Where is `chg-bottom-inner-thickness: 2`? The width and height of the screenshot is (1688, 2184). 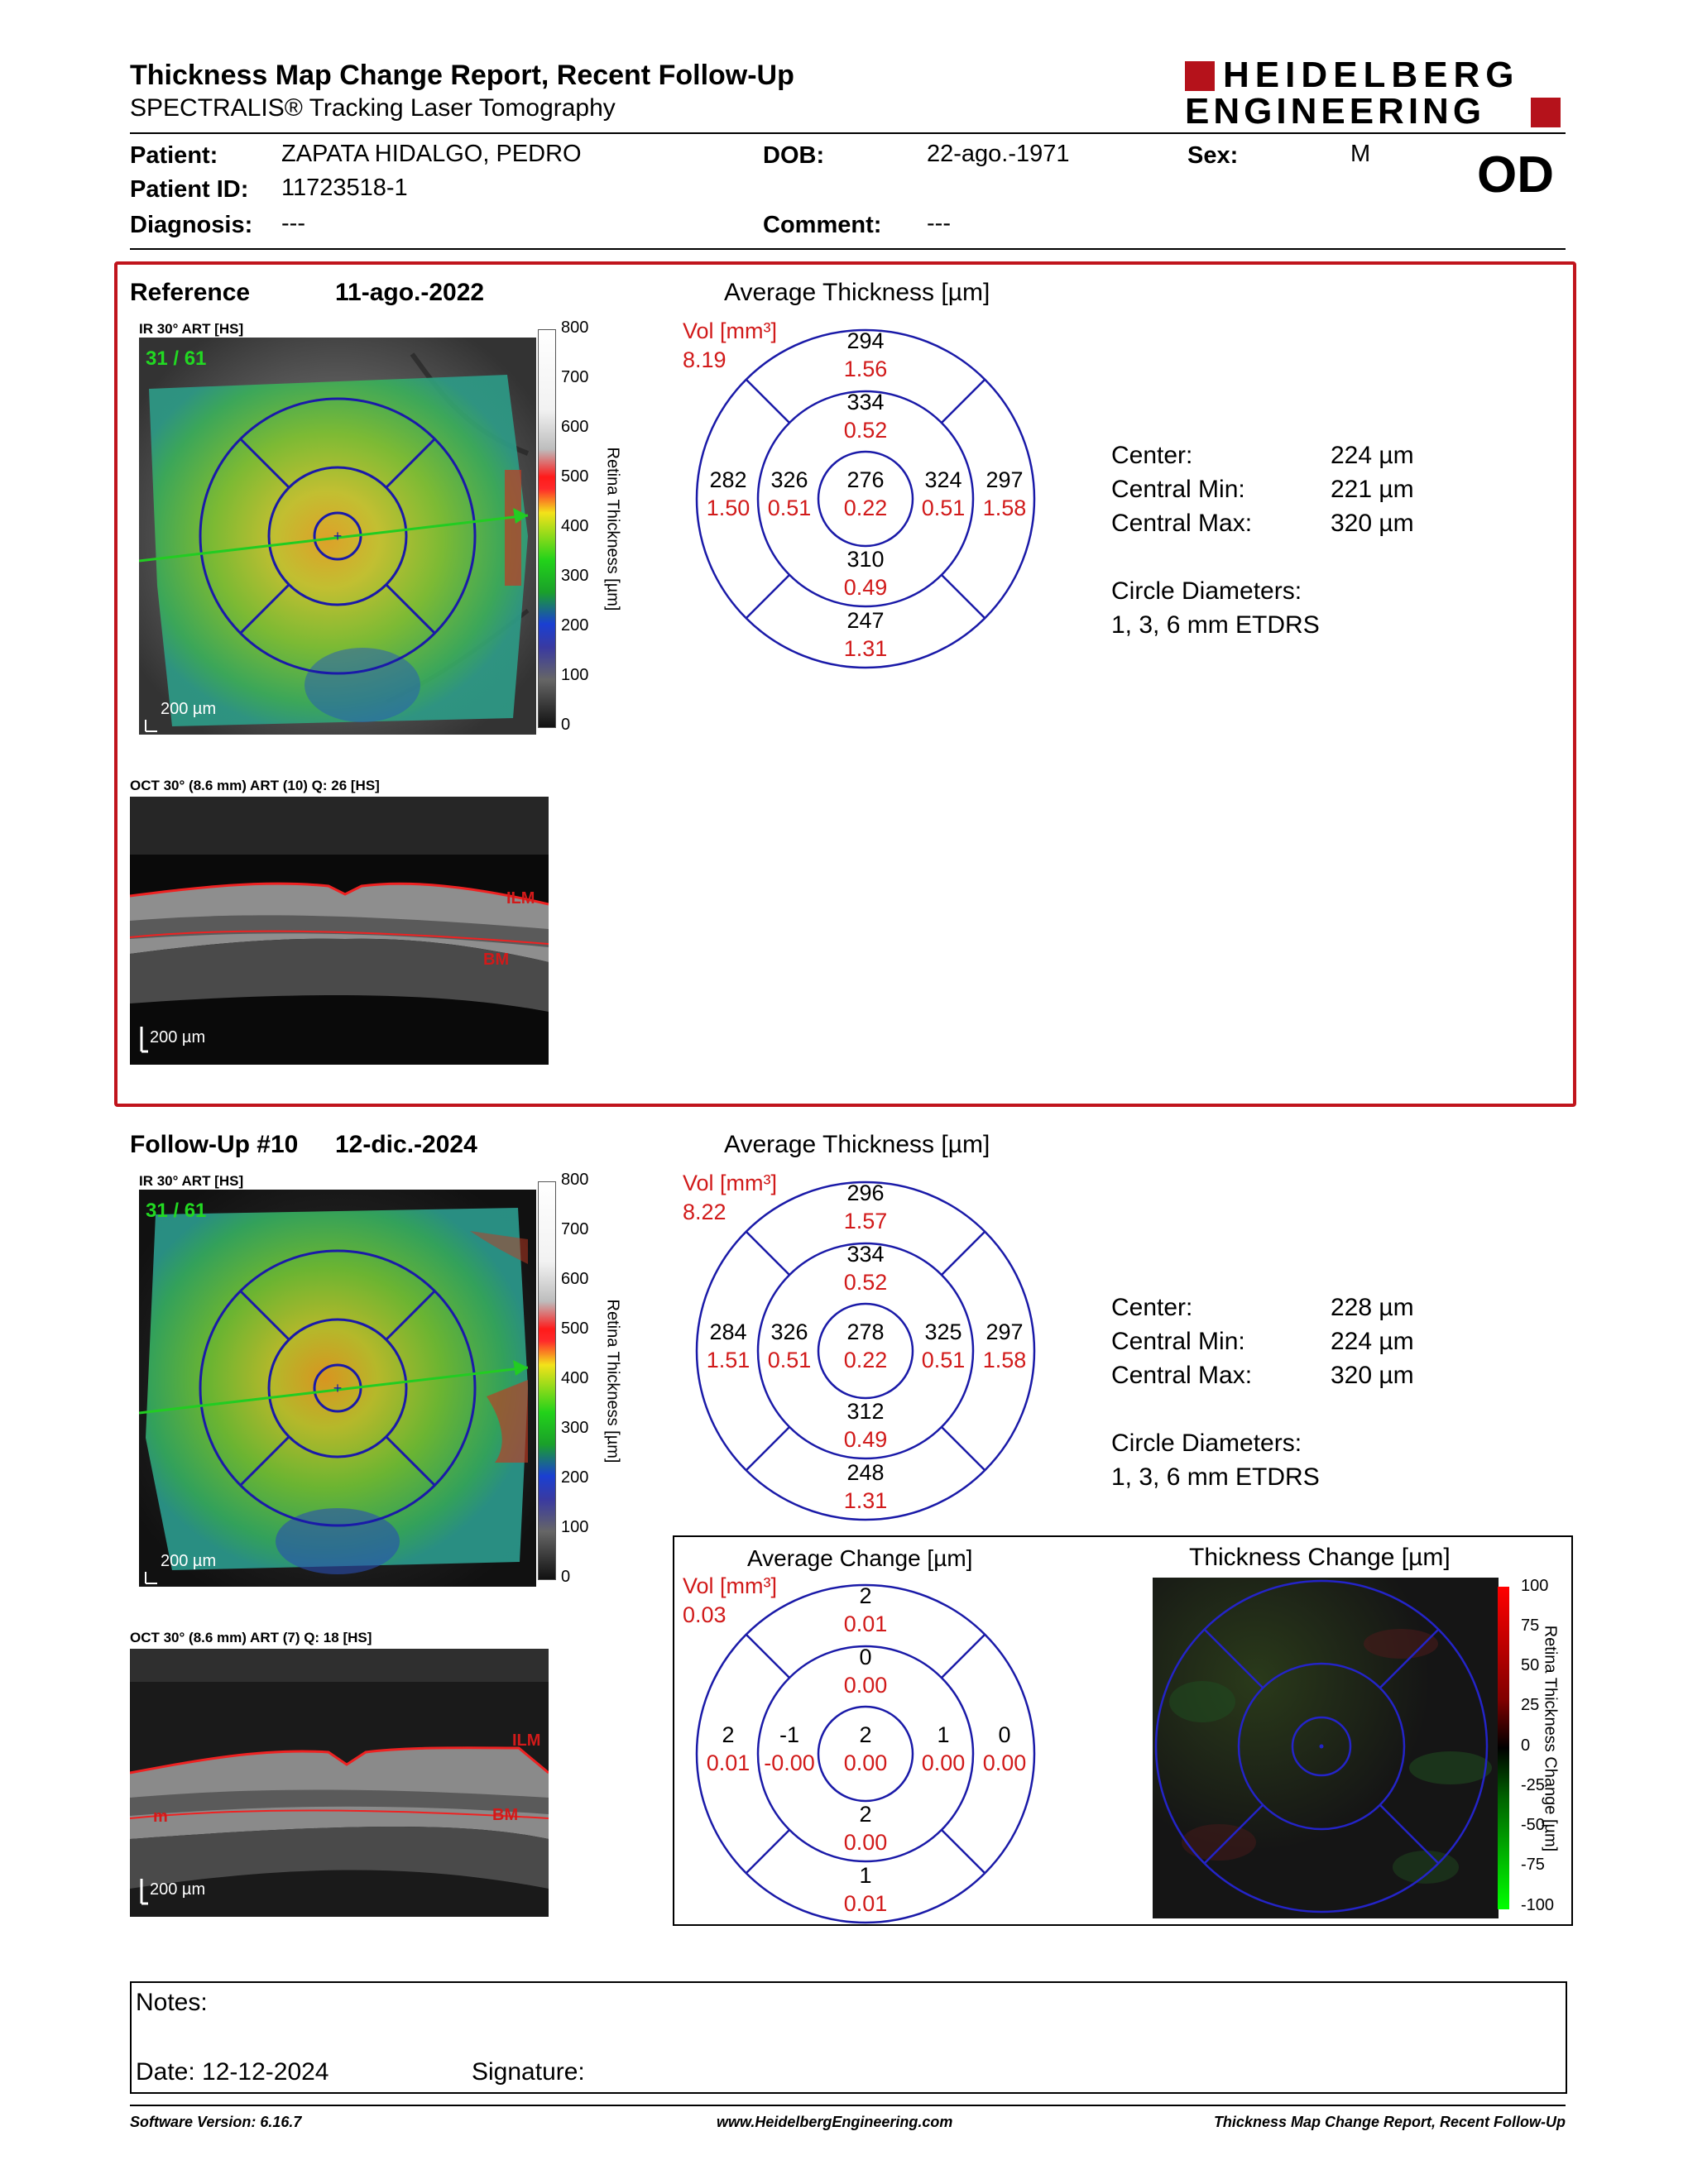 chg-bottom-inner-thickness: 2 is located at coordinates (865, 1814).